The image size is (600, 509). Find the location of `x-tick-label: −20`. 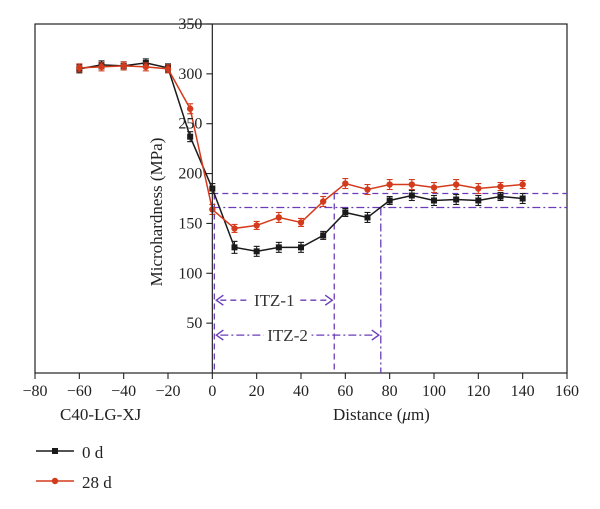

x-tick-label: −20 is located at coordinates (167, 391).